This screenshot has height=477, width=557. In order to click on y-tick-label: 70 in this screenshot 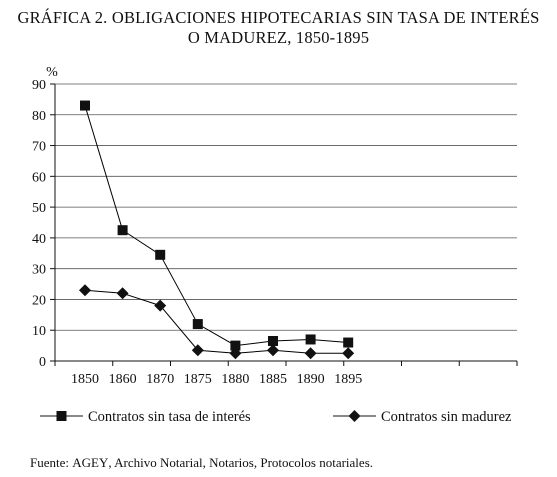, I will do `click(39, 147)`.